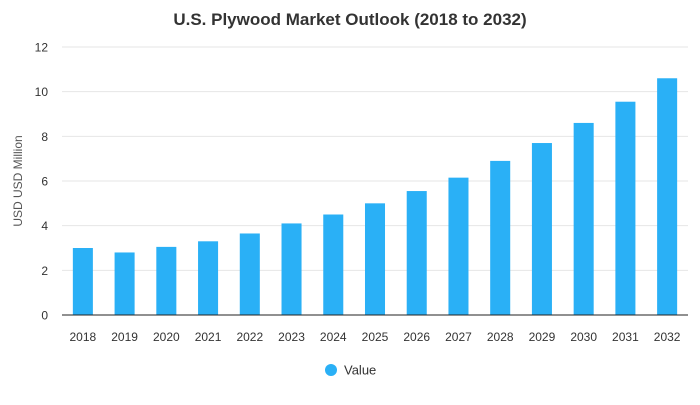 This screenshot has height=405, width=700. What do you see at coordinates (82, 281) in the screenshot?
I see `bar-2018` at bounding box center [82, 281].